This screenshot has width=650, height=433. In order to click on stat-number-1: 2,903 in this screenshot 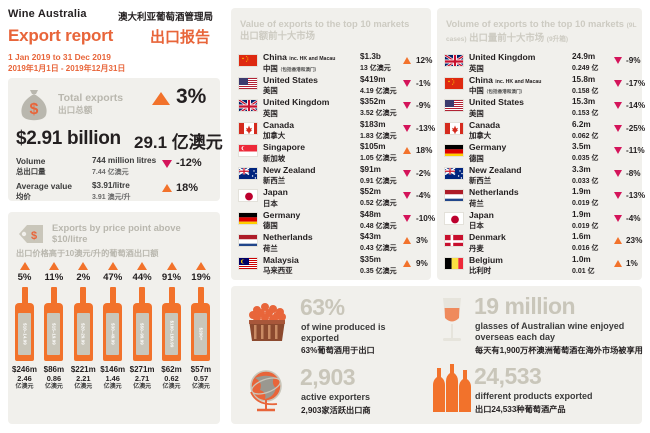, I will do `click(328, 377)`.